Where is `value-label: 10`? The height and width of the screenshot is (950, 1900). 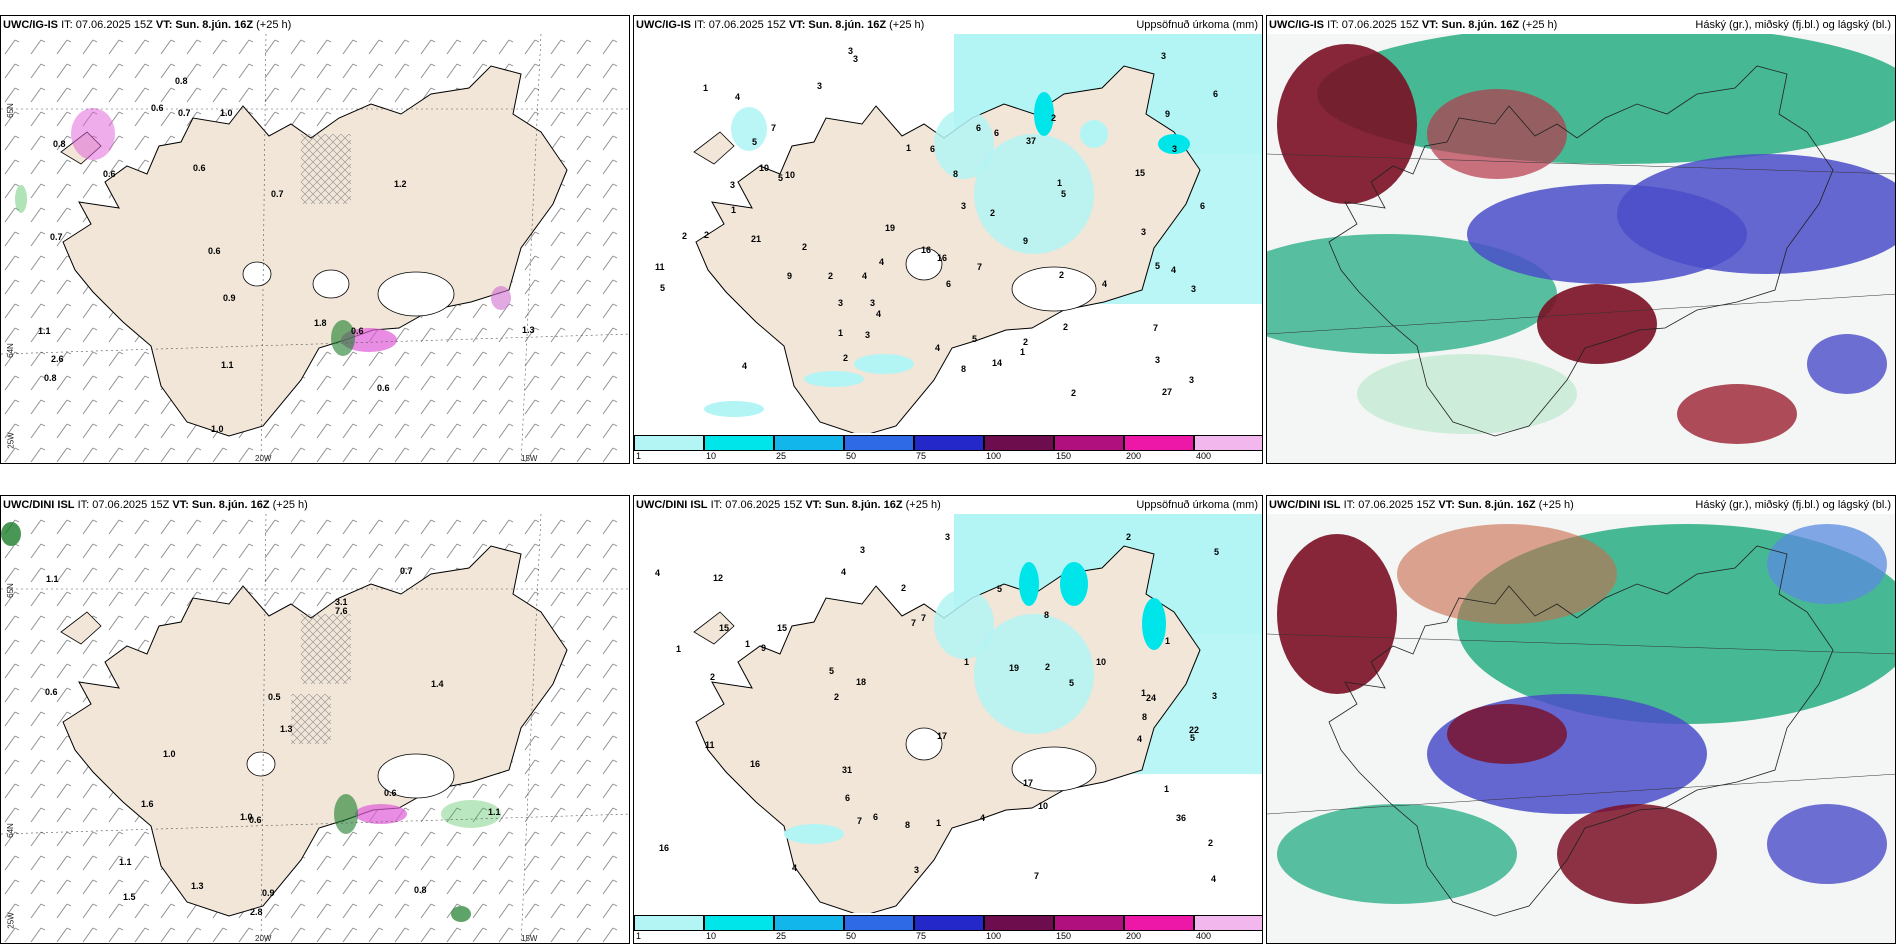
value-label: 10 is located at coordinates (1101, 662).